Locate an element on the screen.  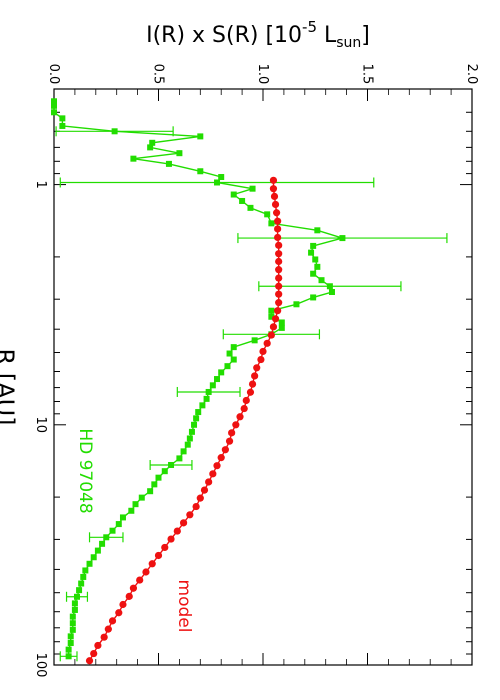
y-axis-title-unit-subscript: sun is located at coordinates (348, 43).